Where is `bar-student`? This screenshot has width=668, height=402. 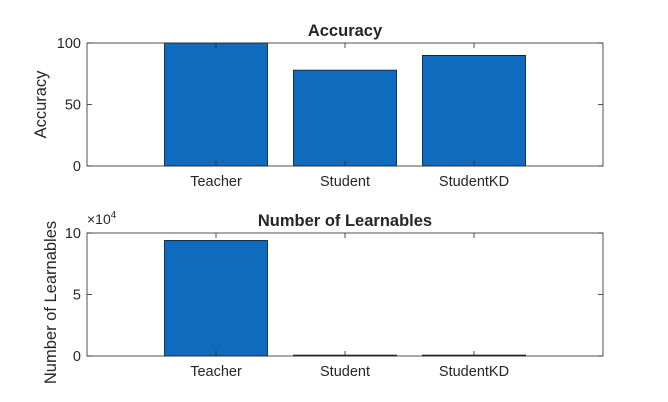 bar-student is located at coordinates (345, 118).